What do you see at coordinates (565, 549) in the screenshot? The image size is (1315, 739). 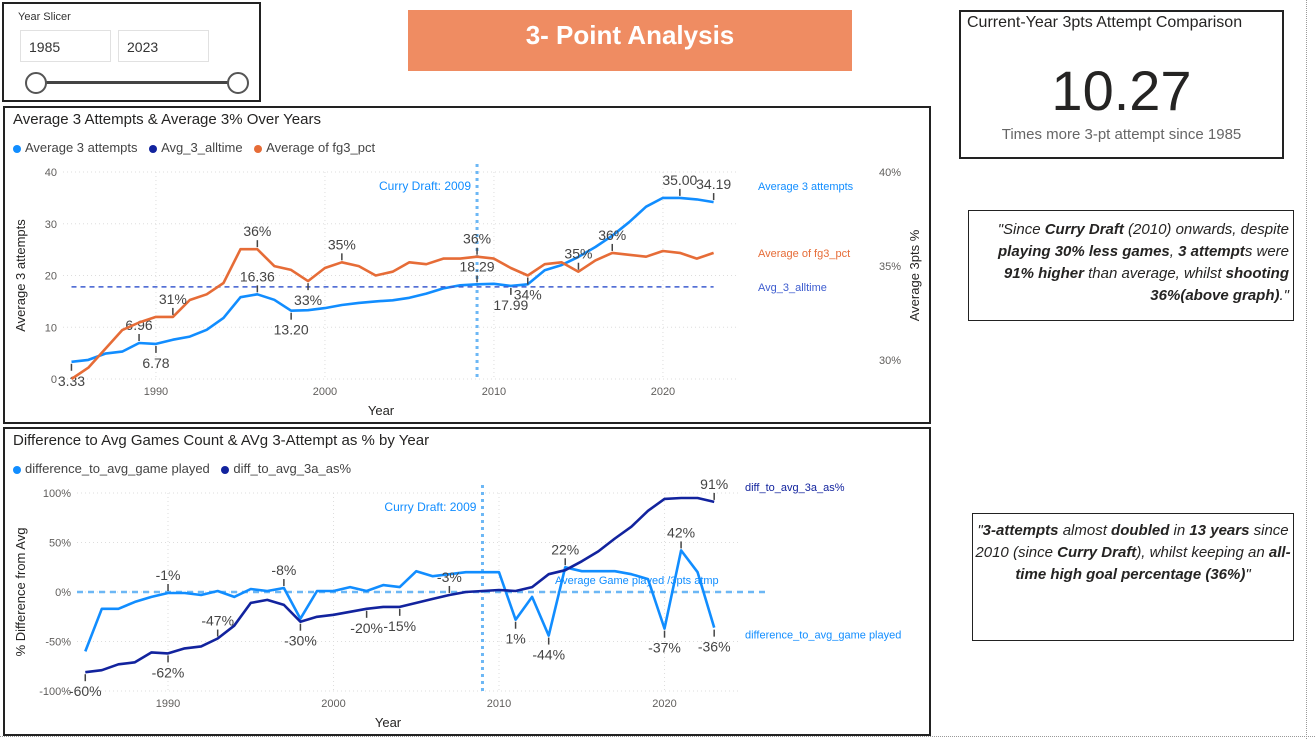 I see `data-label: 22%` at bounding box center [565, 549].